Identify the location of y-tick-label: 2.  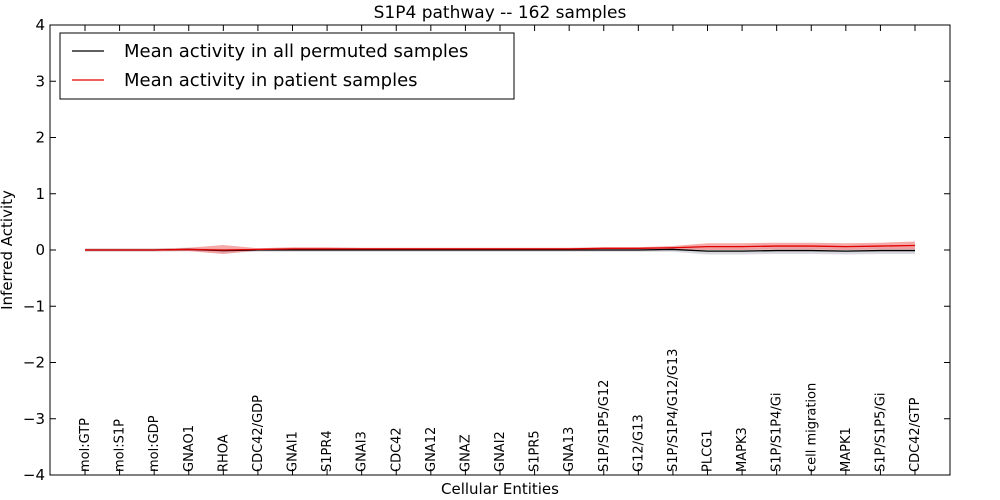
(40, 138).